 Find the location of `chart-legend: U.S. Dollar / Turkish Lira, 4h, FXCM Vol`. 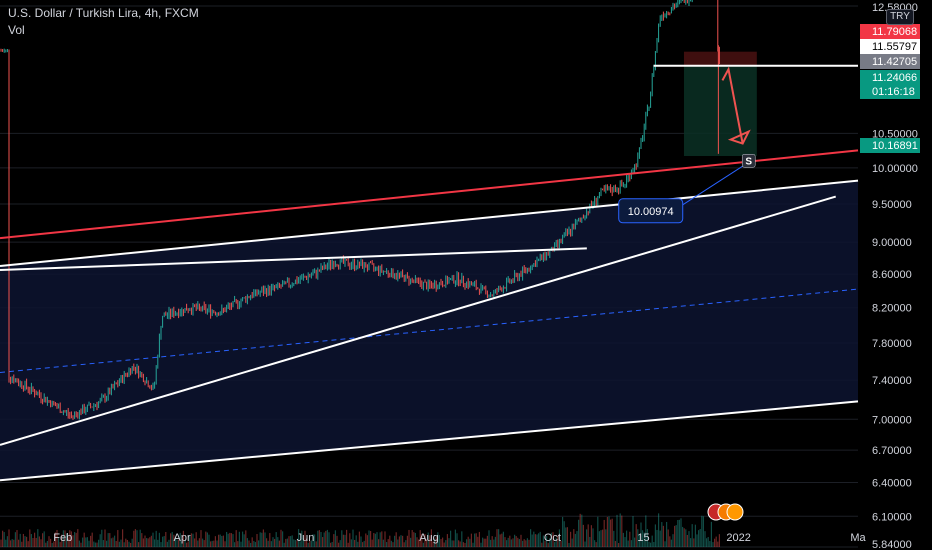

chart-legend: U.S. Dollar / Turkish Lira, 4h, FXCM Vol is located at coordinates (103, 22).